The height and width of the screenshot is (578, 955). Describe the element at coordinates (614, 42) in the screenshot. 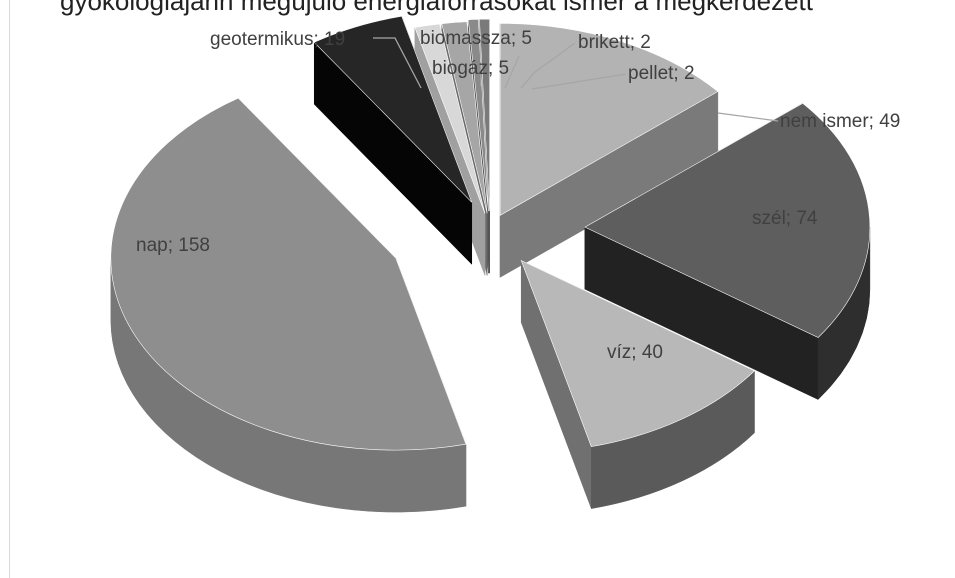

I see `data-label-brikett: brikett; 2` at that location.